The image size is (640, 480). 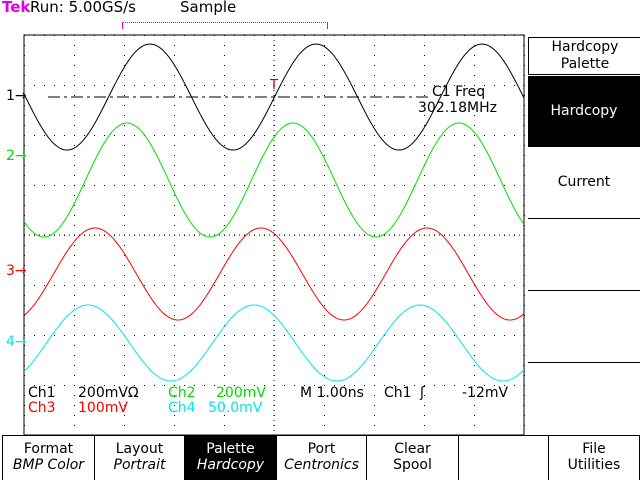 What do you see at coordinates (321, 465) in the screenshot?
I see `port-value: Centronics` at bounding box center [321, 465].